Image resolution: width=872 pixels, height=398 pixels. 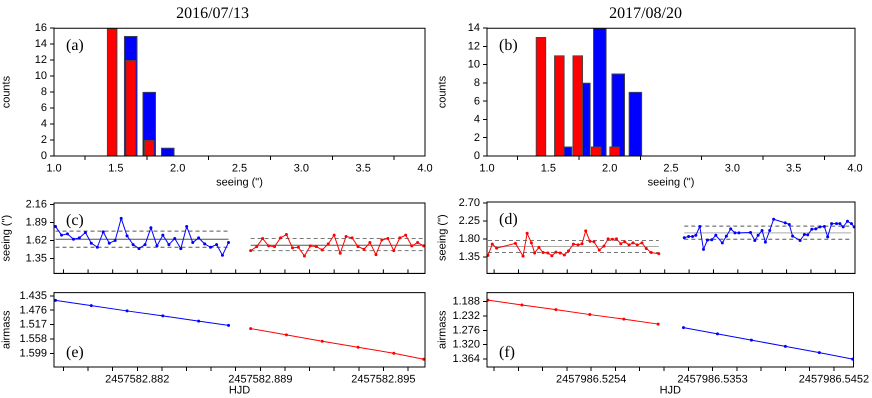 I want to click on annotation: (a), so click(x=75, y=45).